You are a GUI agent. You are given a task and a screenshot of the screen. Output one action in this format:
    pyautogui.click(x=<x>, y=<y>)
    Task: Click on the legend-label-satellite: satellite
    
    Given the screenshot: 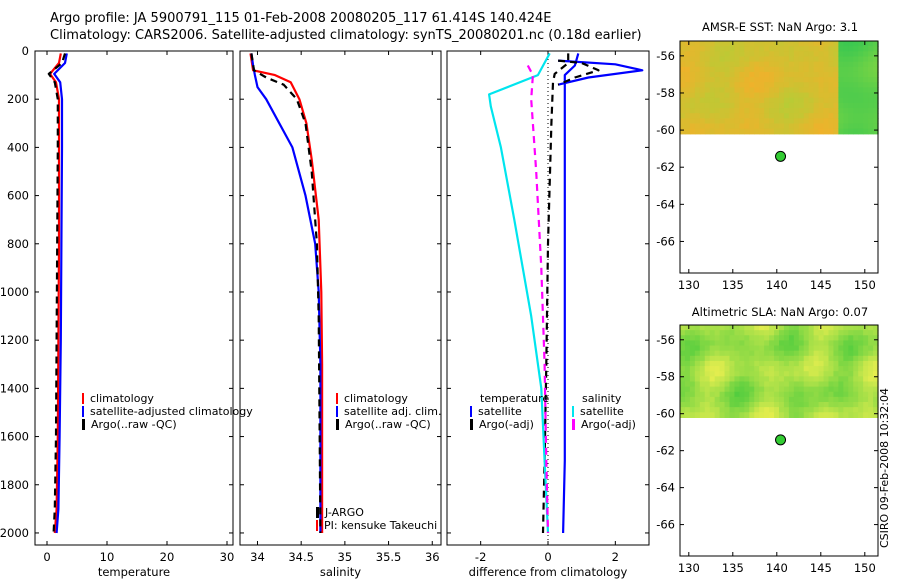 What is the action you would take?
    pyautogui.click(x=602, y=411)
    